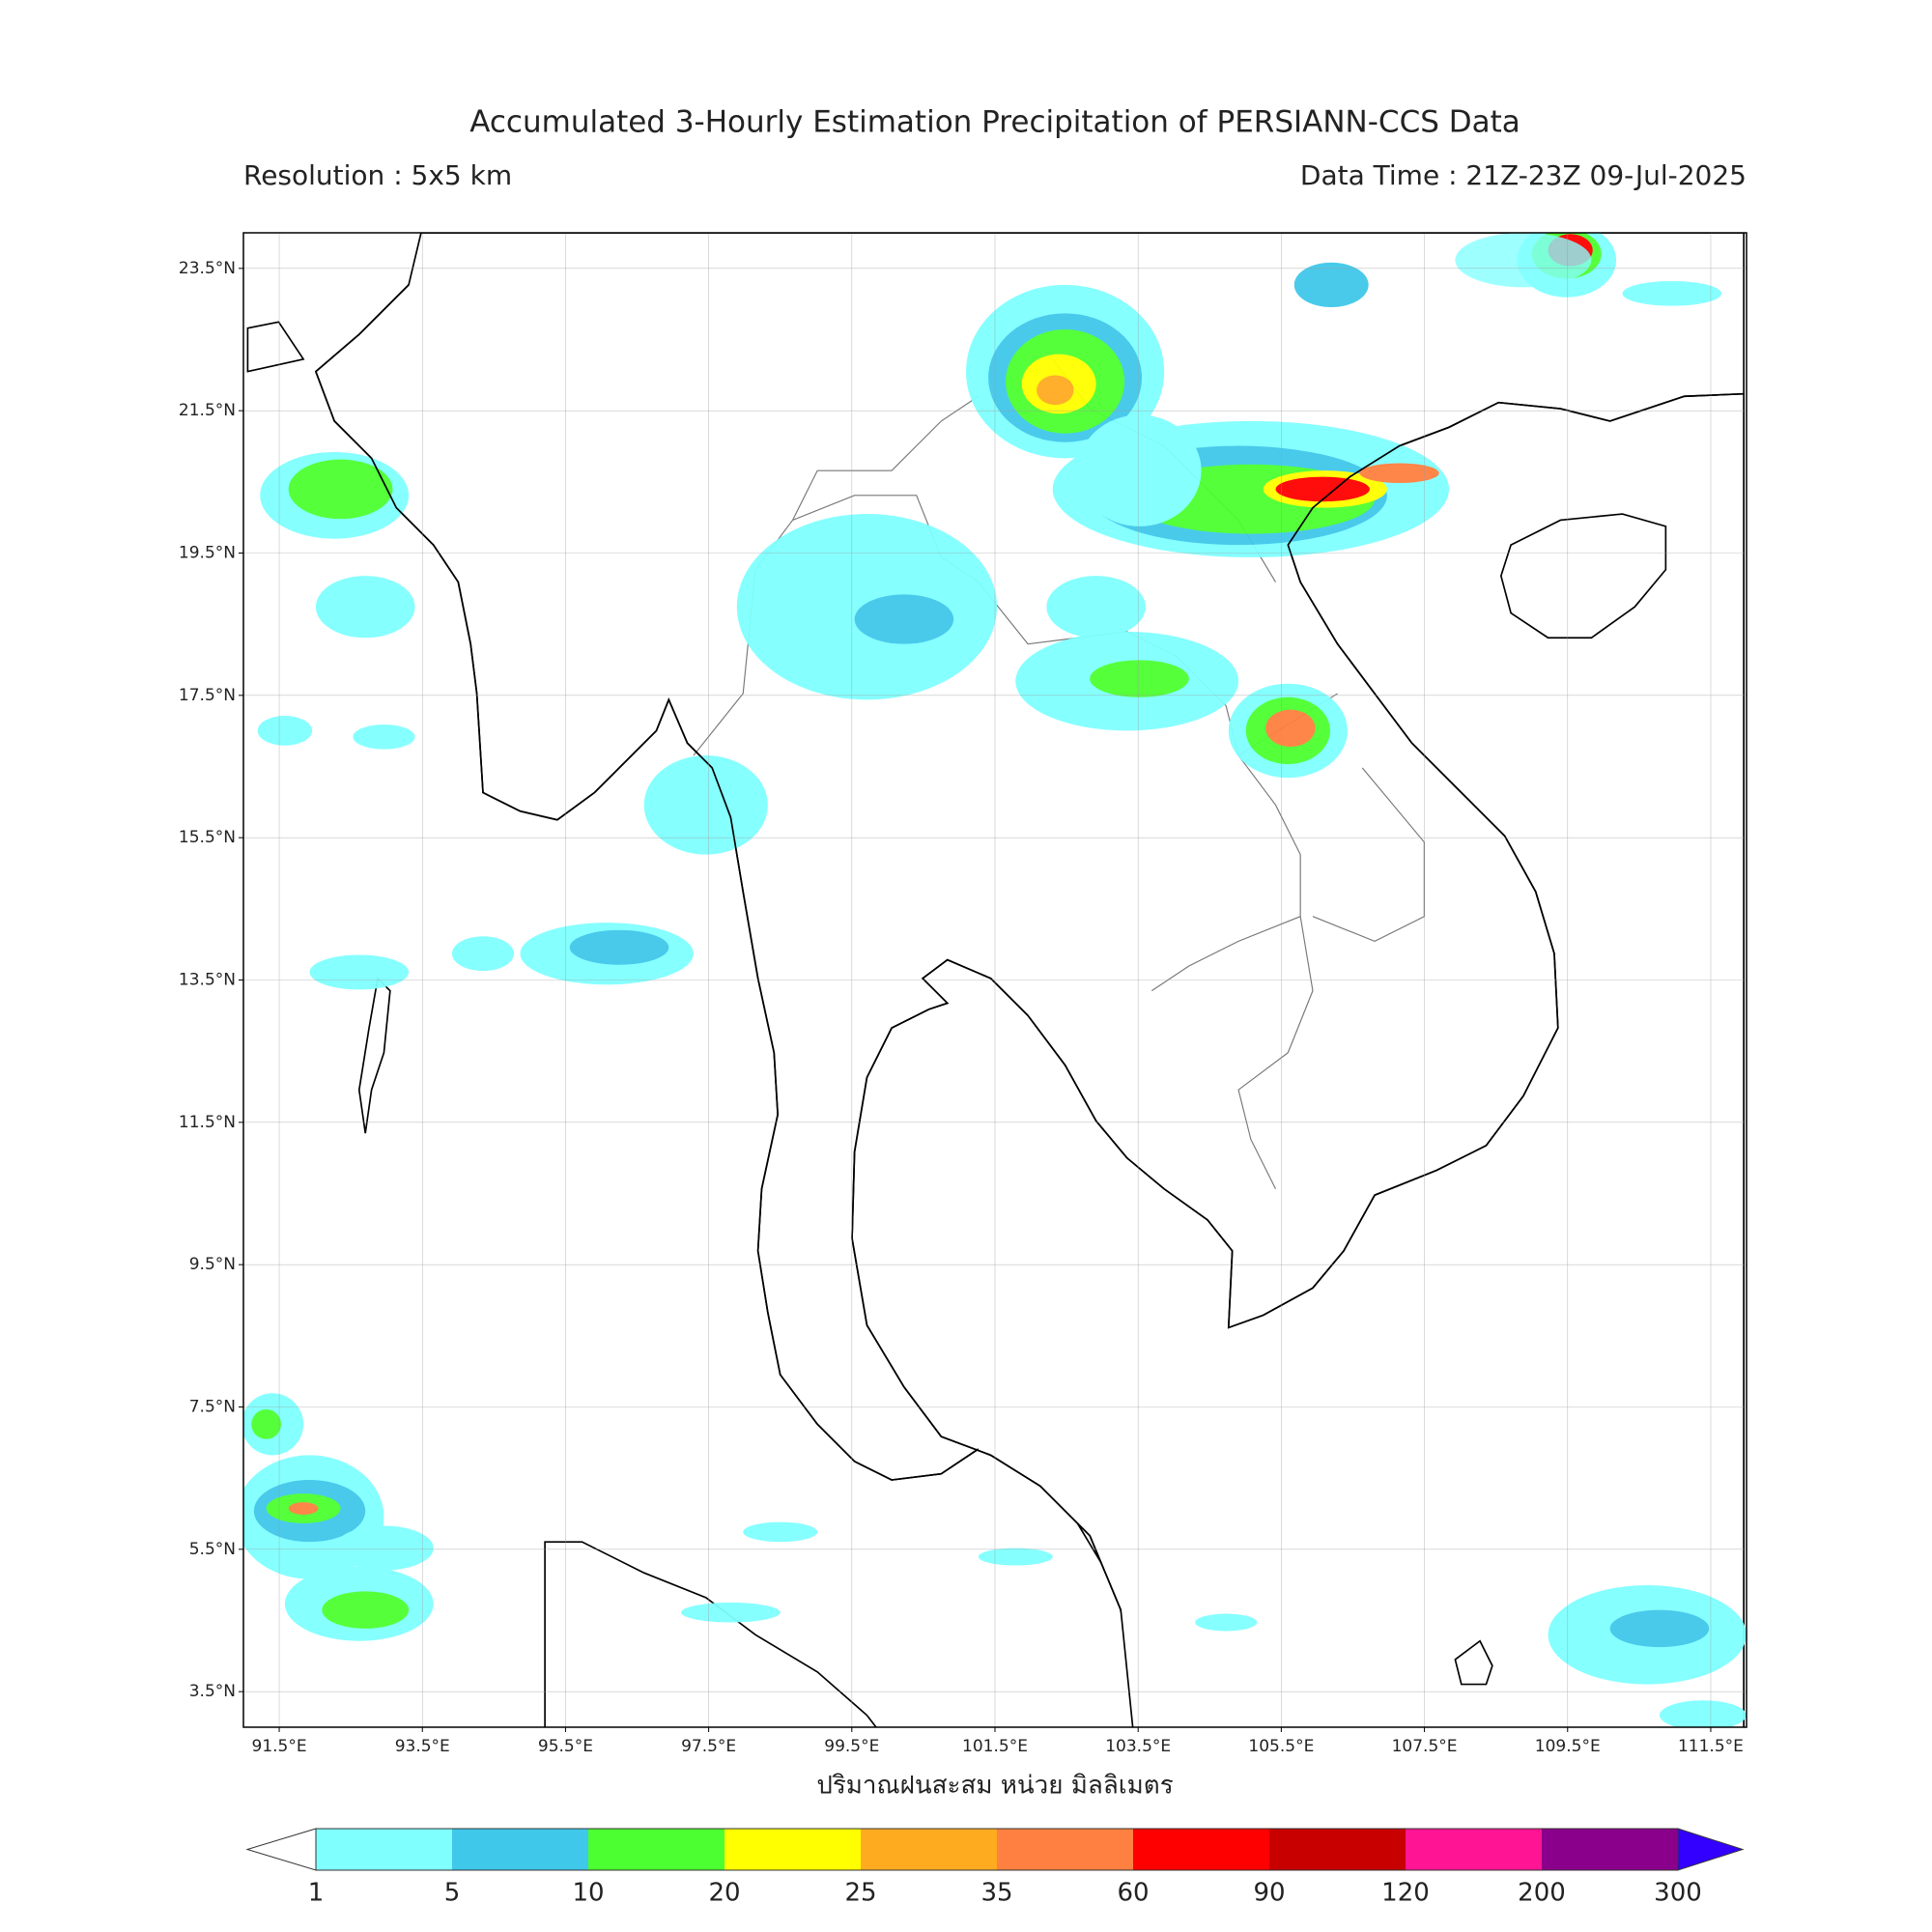  What do you see at coordinates (207, 837) in the screenshot?
I see `y-tick-label: 15.5°N` at bounding box center [207, 837].